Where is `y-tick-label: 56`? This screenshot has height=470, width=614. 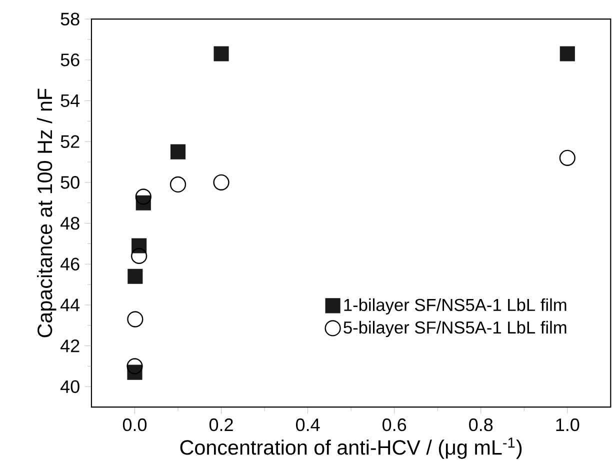
y-tick-label: 56 is located at coordinates (70, 60).